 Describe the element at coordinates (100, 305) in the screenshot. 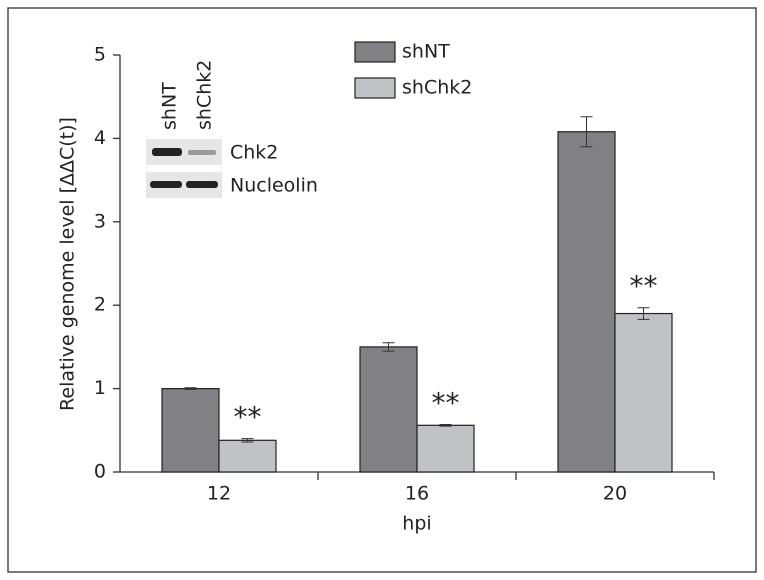

I see `y-tick-label: 2` at that location.